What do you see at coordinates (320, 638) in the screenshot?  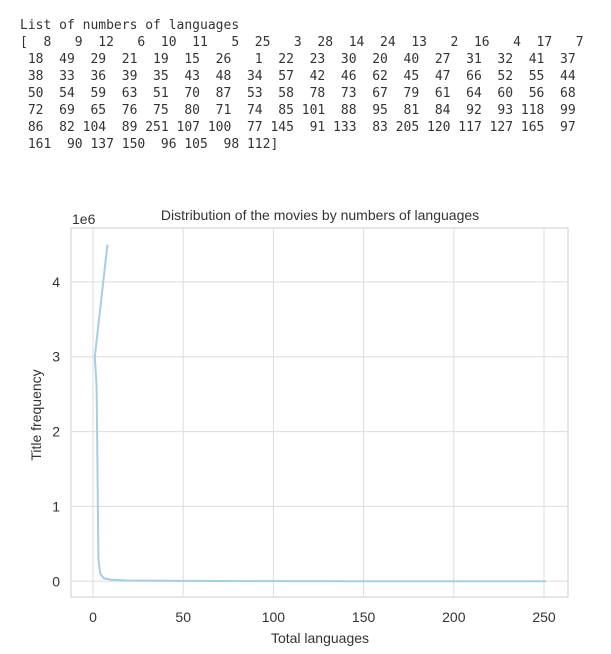 I see `x-axis-label: Total languages` at bounding box center [320, 638].